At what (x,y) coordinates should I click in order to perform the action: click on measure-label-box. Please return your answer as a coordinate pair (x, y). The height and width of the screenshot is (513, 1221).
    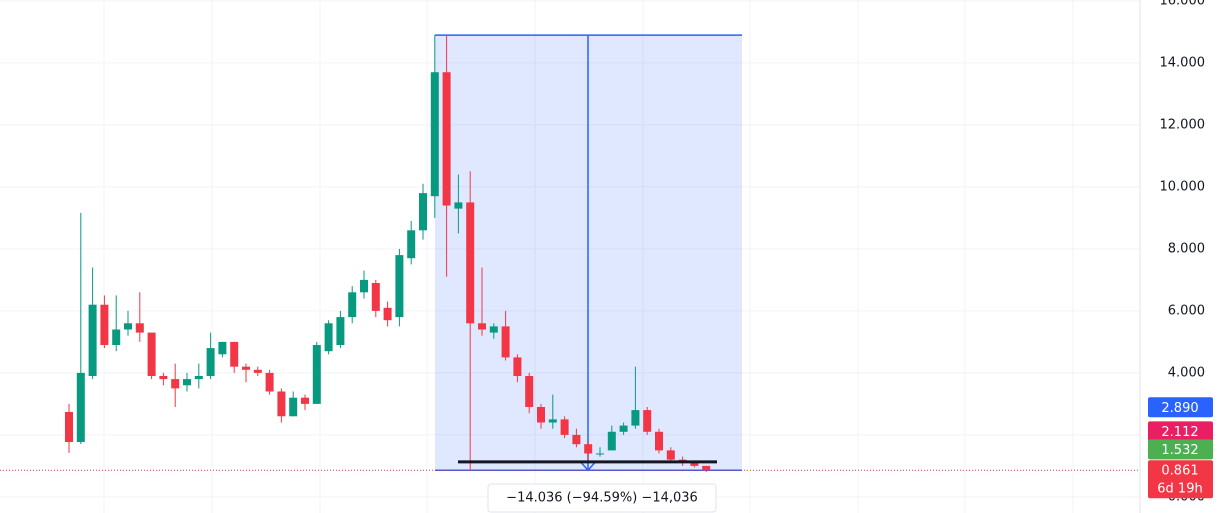
    Looking at the image, I should click on (602, 498).